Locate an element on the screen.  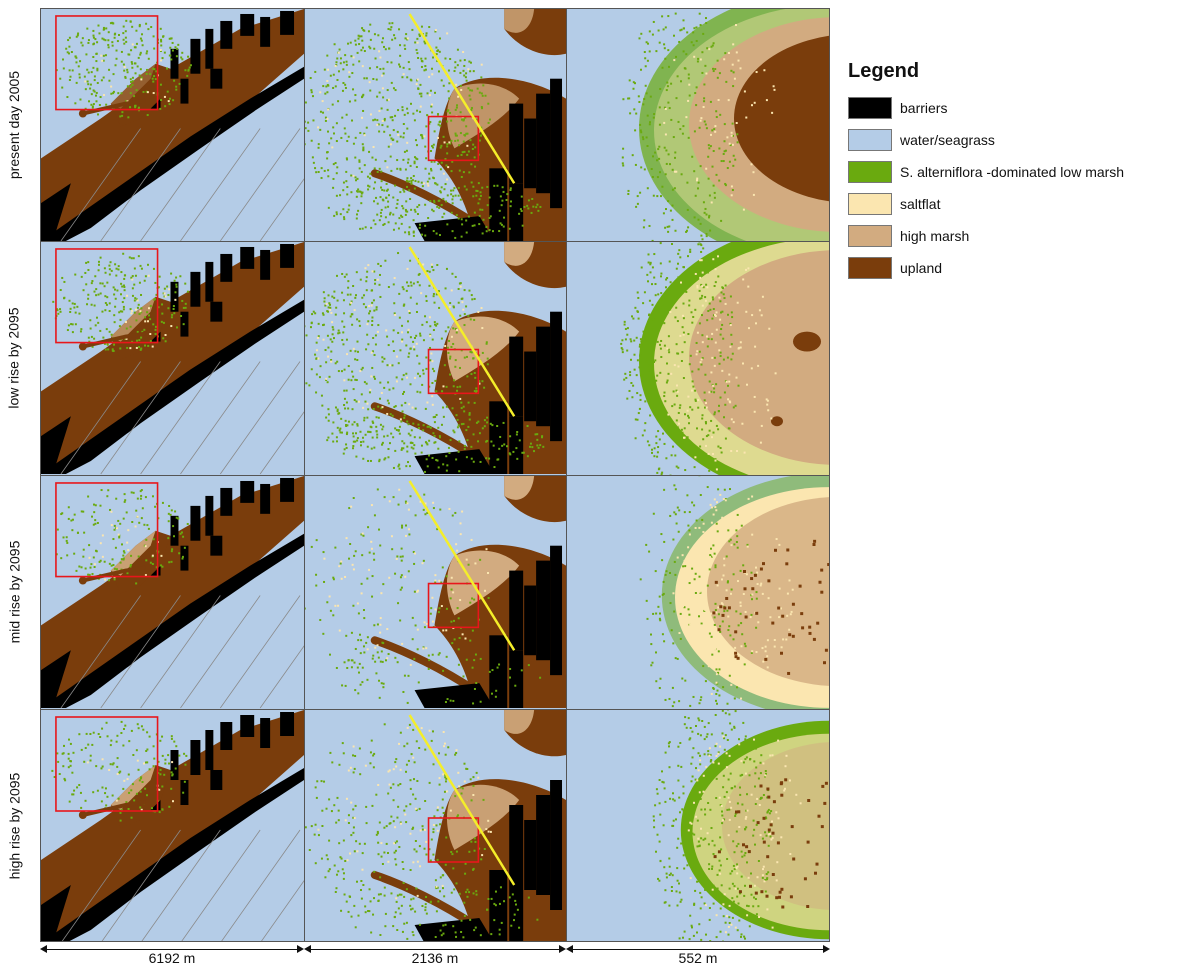
map-mid-rise-site is located at coordinates (698, 593).